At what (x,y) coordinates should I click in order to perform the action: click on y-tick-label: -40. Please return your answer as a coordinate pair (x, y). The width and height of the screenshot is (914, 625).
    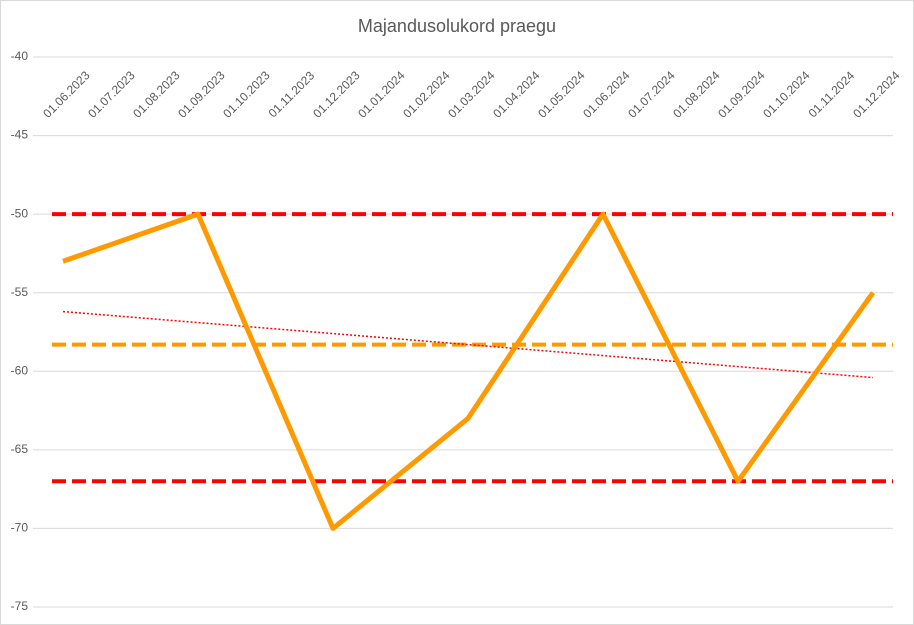
    Looking at the image, I should click on (20, 56).